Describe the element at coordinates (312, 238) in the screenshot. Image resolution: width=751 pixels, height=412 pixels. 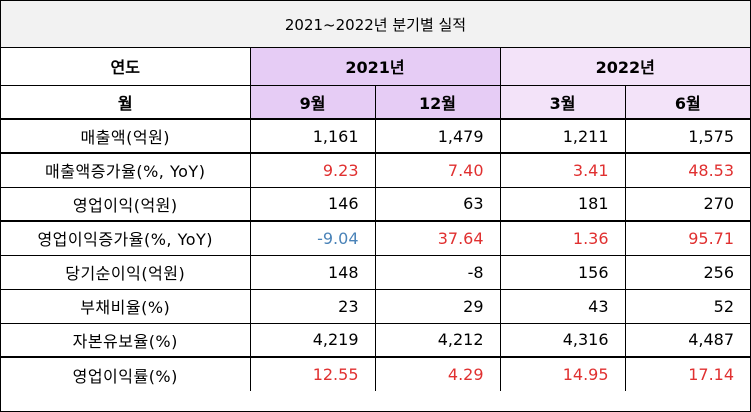
I see `table-cell: -9.04` at that location.